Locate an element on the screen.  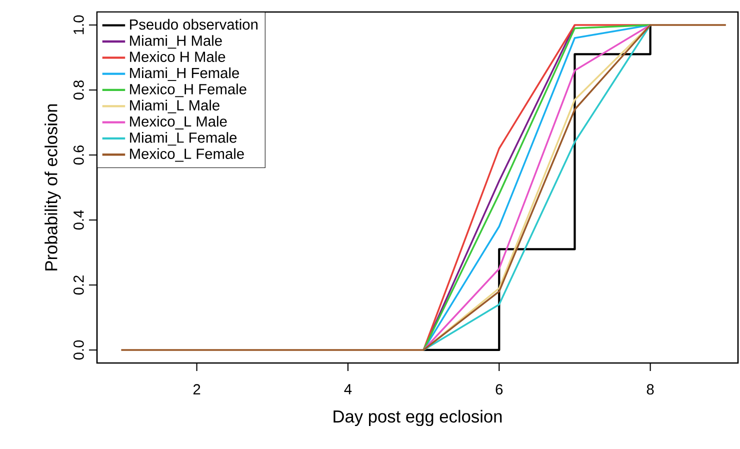
y-axis-title: Probability of eclosion is located at coordinates (52, 187).